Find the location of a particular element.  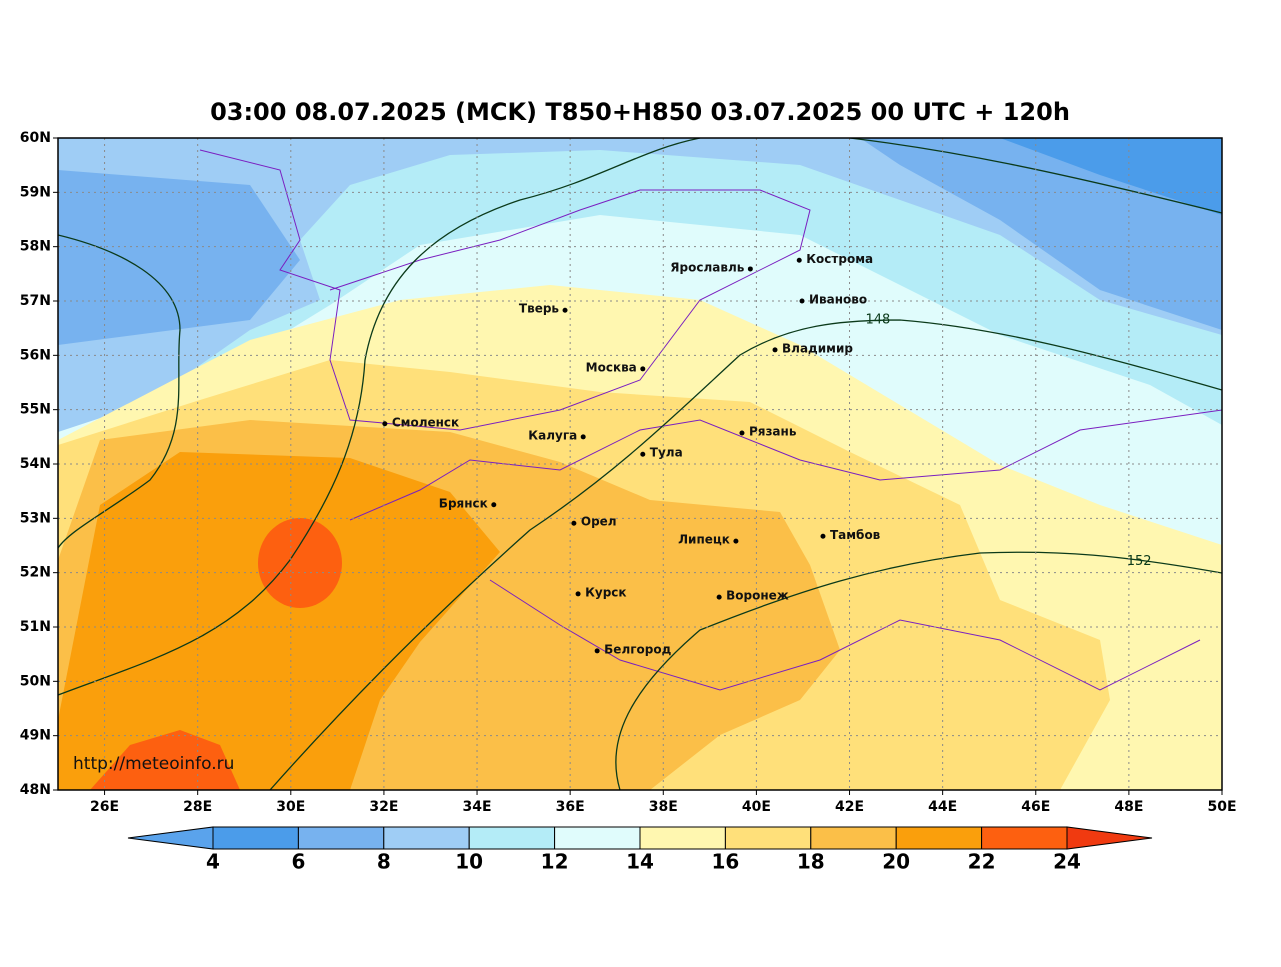

lat-tick-label: 52N is located at coordinates (35, 573).